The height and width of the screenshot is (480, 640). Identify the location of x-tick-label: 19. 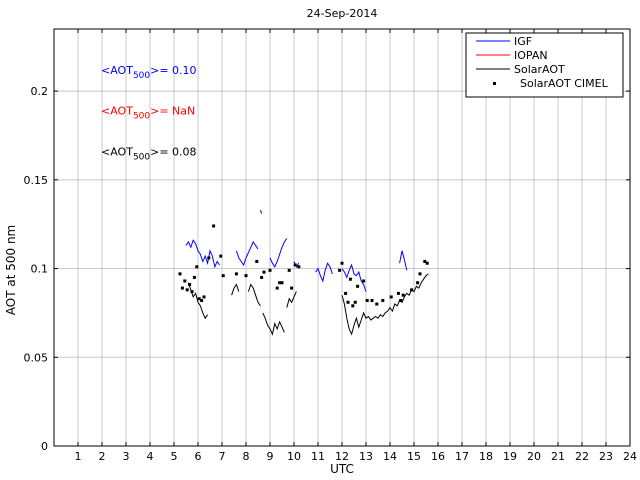
(510, 456).